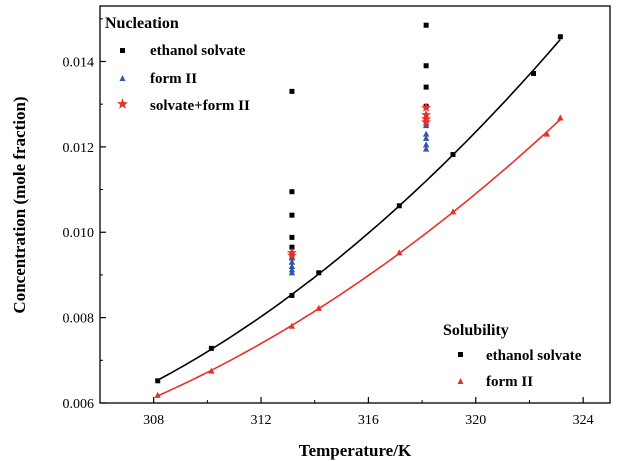 This screenshot has width=618, height=461. What do you see at coordinates (198, 51) in the screenshot?
I see `legend-nucleation-entry-0: ethanol solvate` at bounding box center [198, 51].